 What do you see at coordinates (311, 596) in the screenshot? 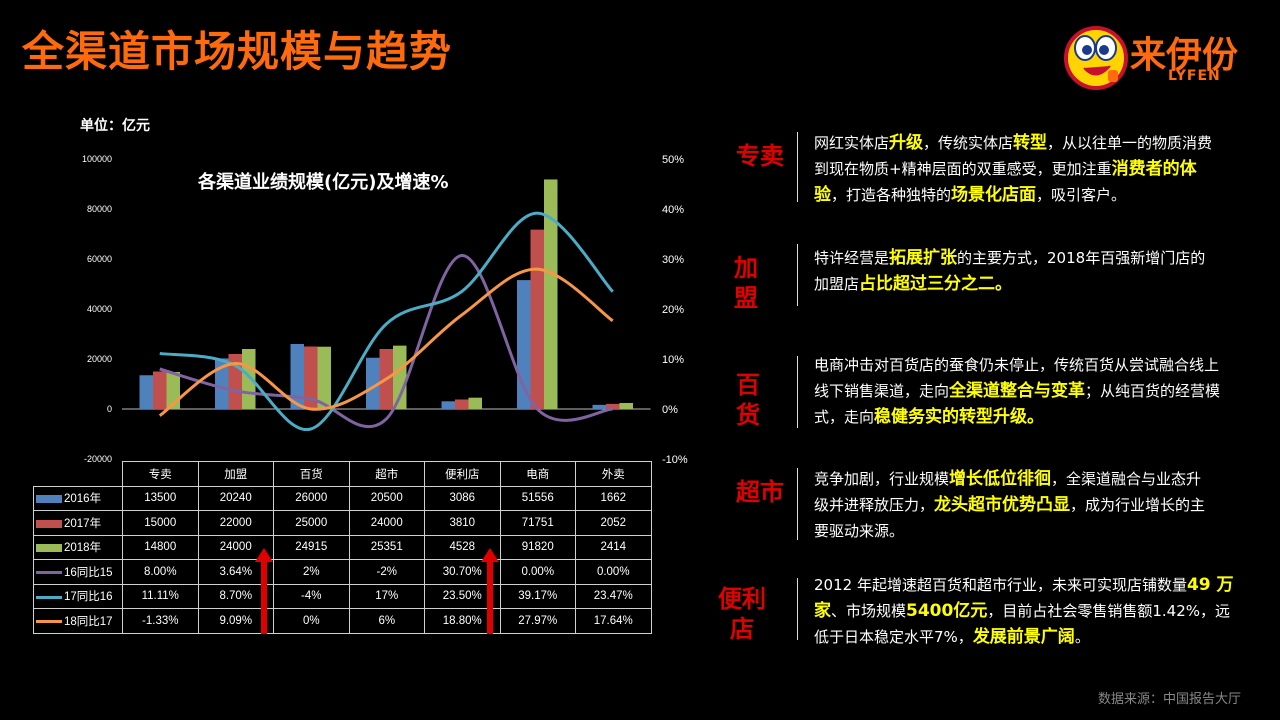
I see `table-cell: -4%` at bounding box center [311, 596].